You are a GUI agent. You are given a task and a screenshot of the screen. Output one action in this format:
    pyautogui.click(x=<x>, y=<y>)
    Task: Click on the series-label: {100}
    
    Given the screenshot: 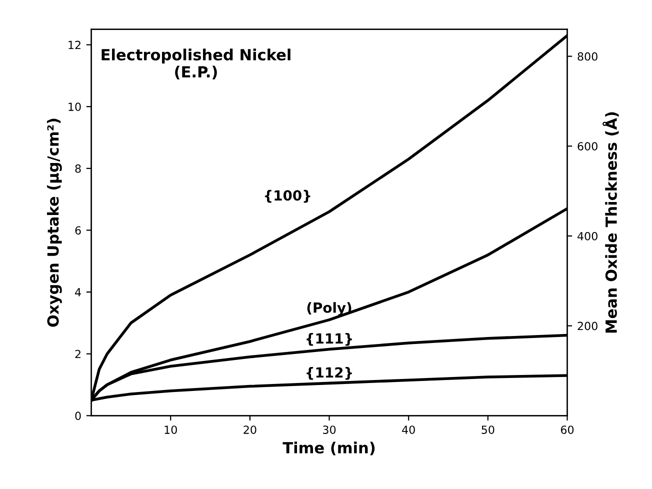 What is the action you would take?
    pyautogui.click(x=287, y=196)
    